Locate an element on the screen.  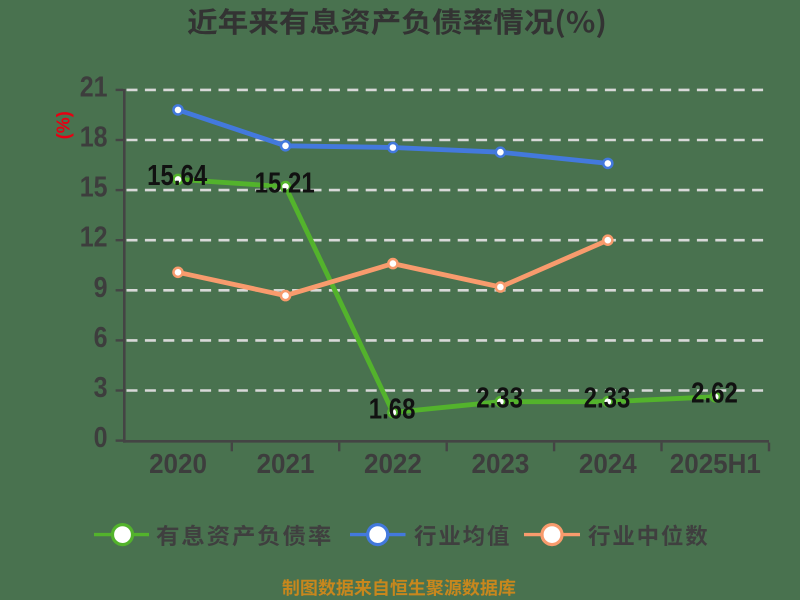
svg-text: 2022 is located at coordinates (393, 463).